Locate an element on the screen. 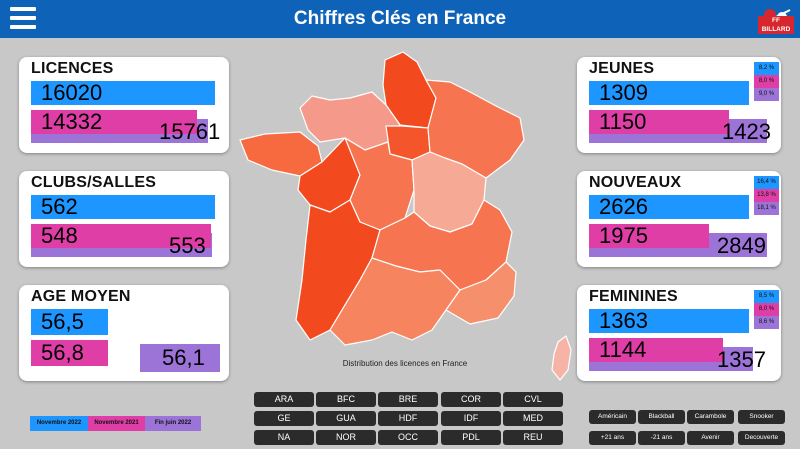 The image size is (800, 449). region-button-med: MED is located at coordinates (533, 418).